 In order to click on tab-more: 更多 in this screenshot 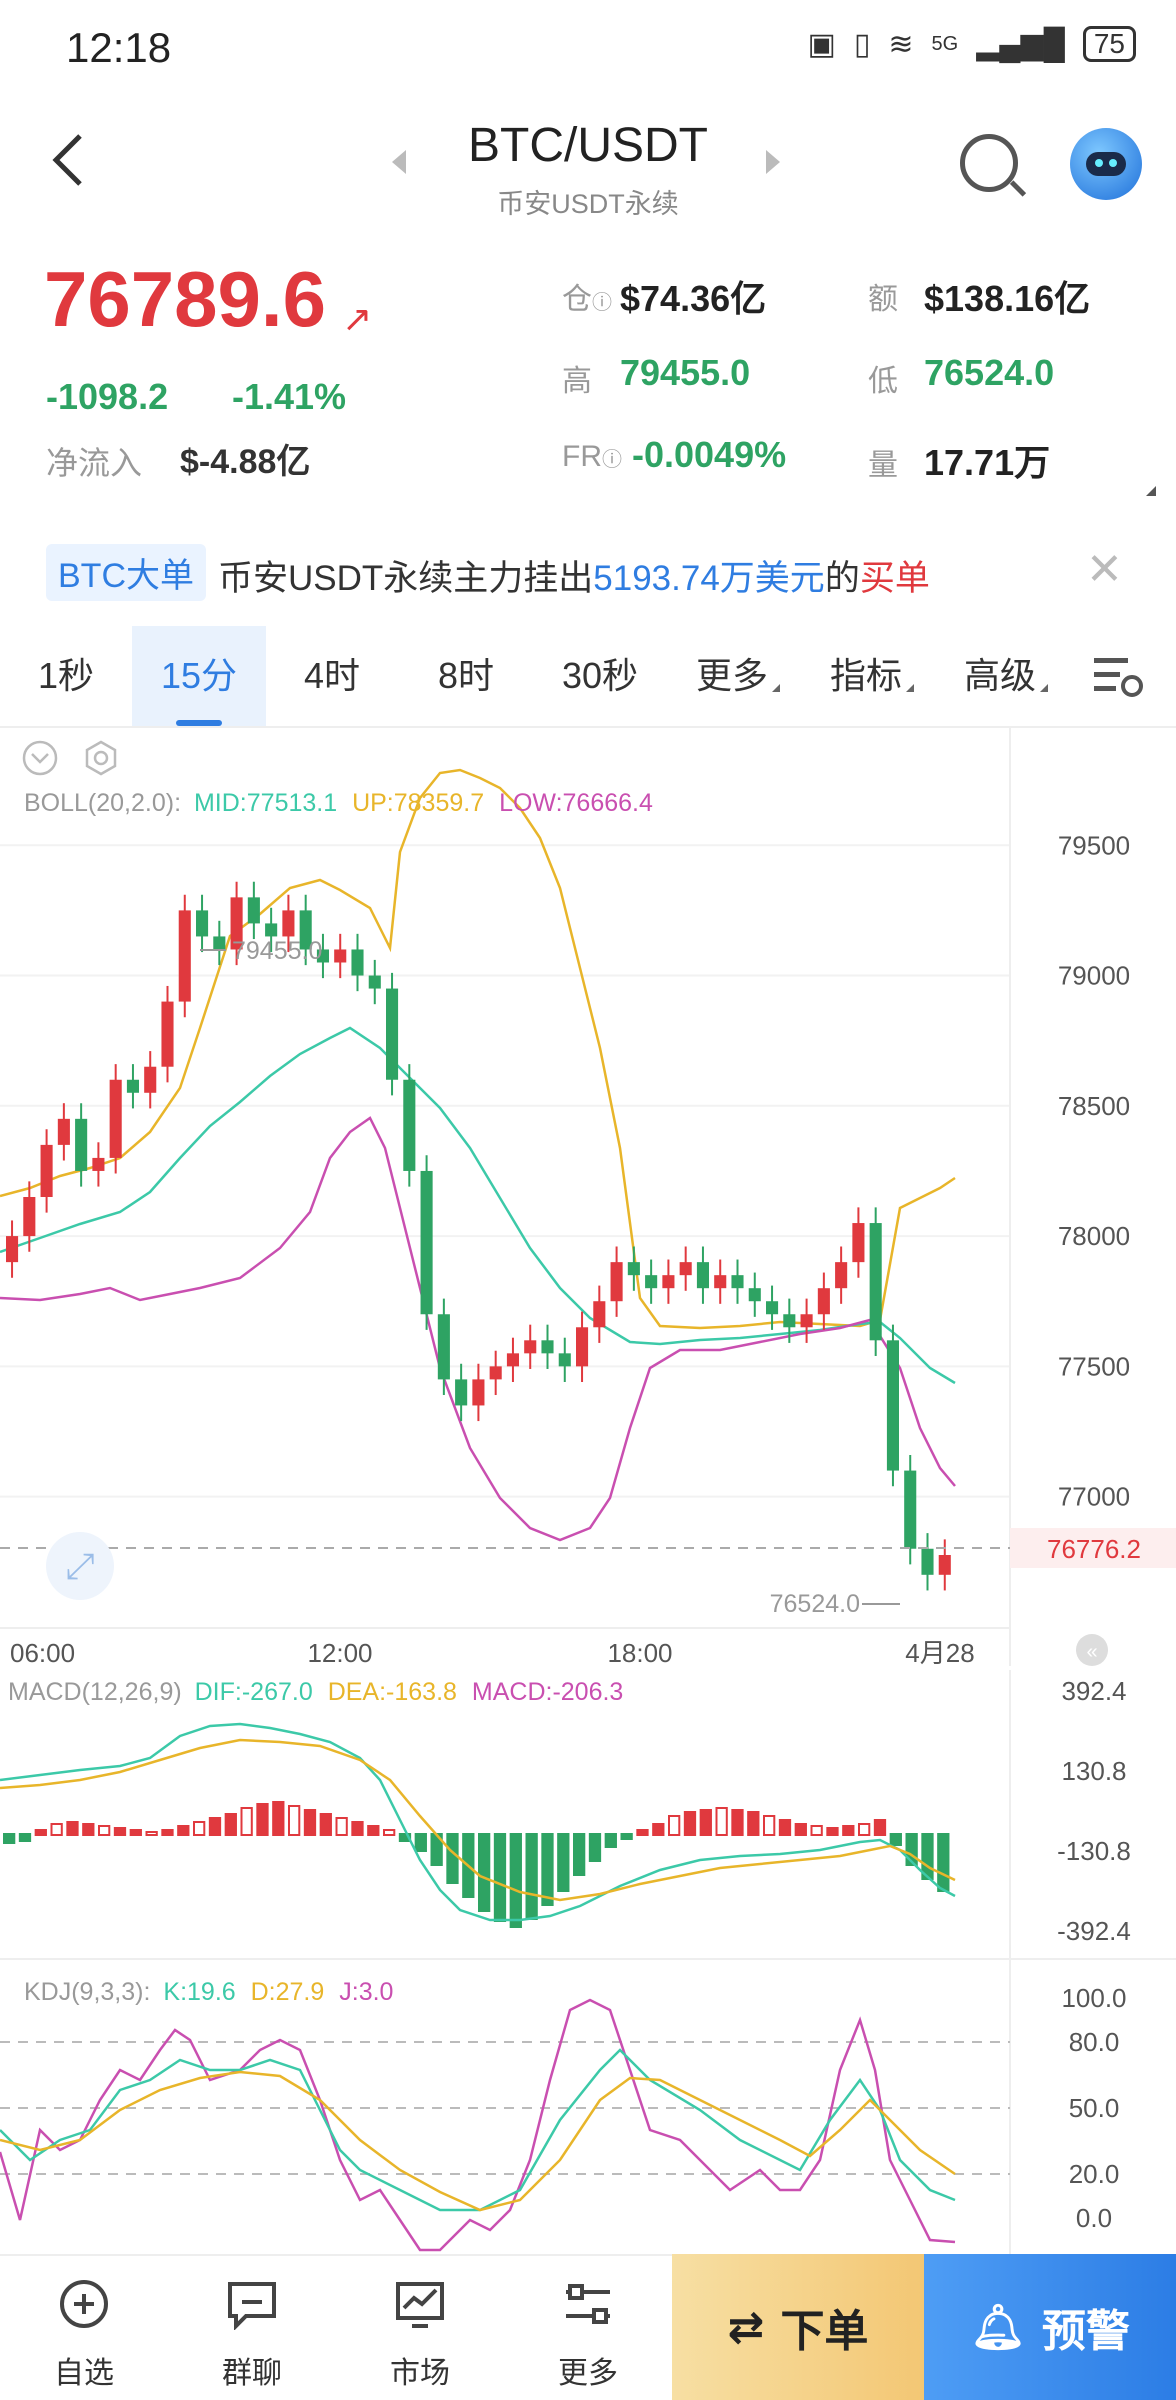, I will do `click(738, 676)`.